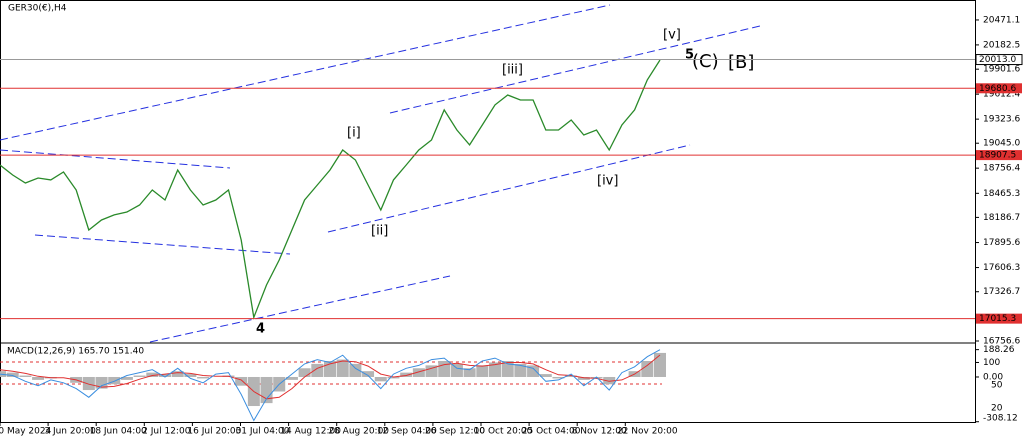  Describe the element at coordinates (70, 432) in the screenshot. I see `x-tick-label: 3 Jun 20:00` at that location.